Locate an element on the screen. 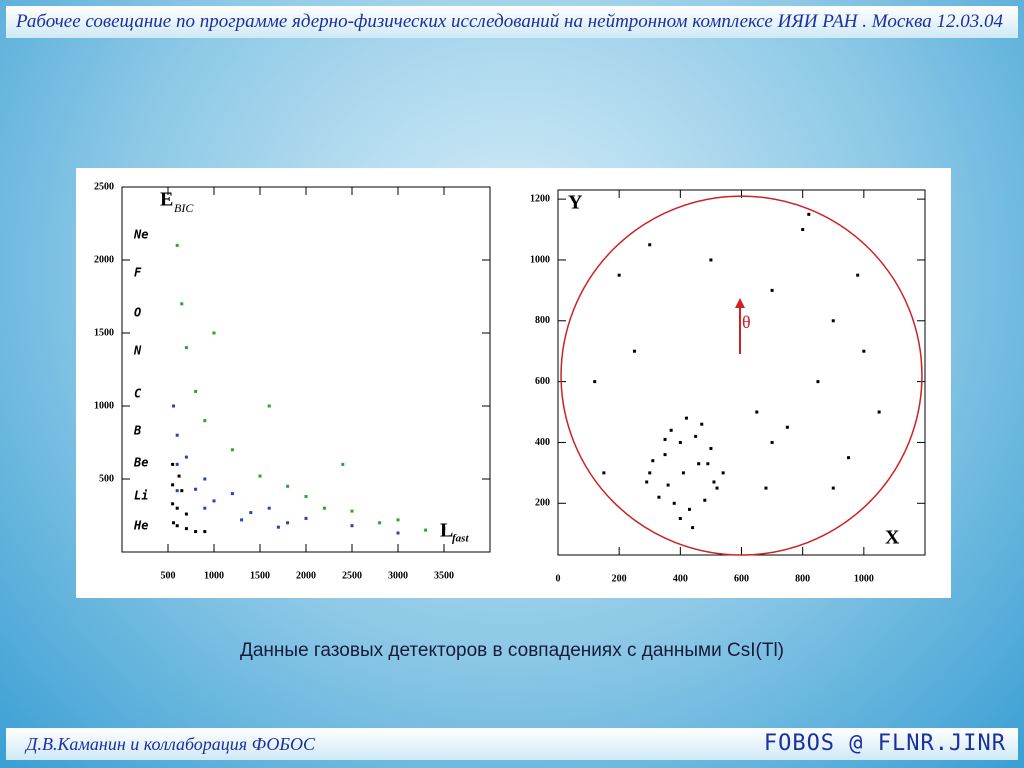  y-tick-label: 800 is located at coordinates (542, 320).